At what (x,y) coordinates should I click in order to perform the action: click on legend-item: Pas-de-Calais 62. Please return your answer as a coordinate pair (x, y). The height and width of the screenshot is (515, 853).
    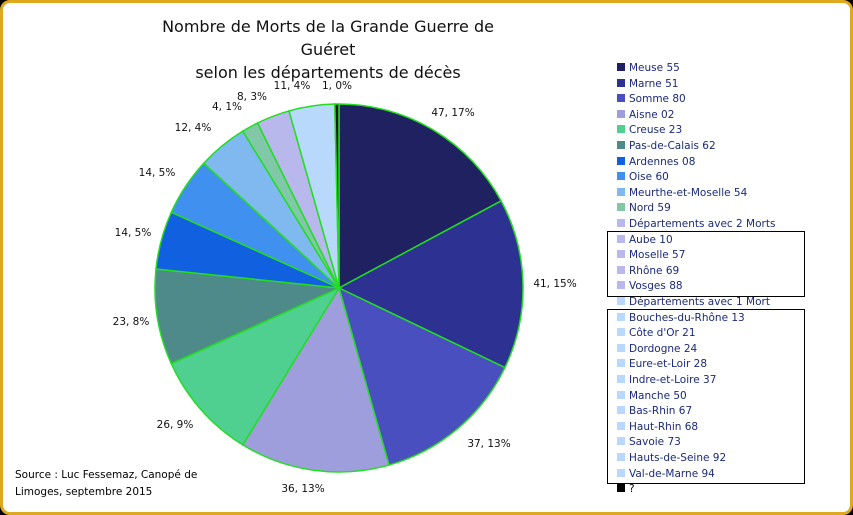
    Looking at the image, I should click on (666, 146).